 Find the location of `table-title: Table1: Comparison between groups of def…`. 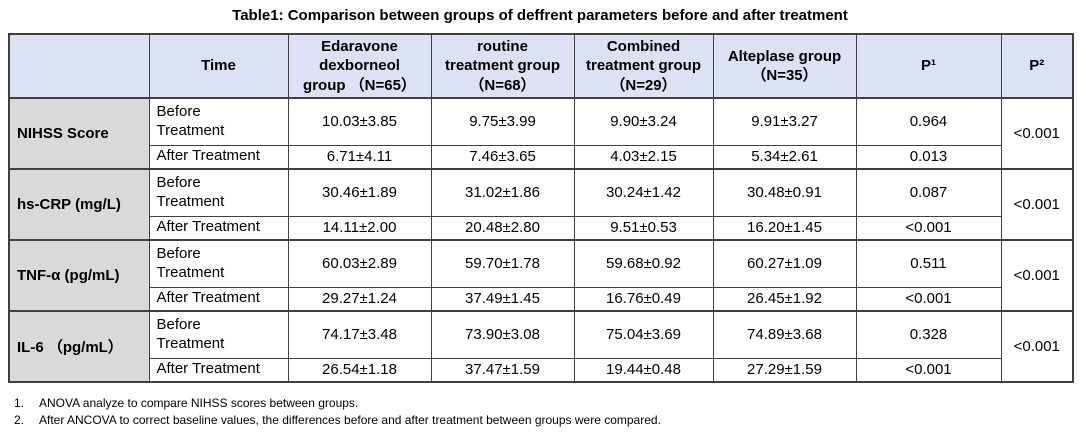

table-title: Table1: Comparison between groups of def… is located at coordinates (540, 15).